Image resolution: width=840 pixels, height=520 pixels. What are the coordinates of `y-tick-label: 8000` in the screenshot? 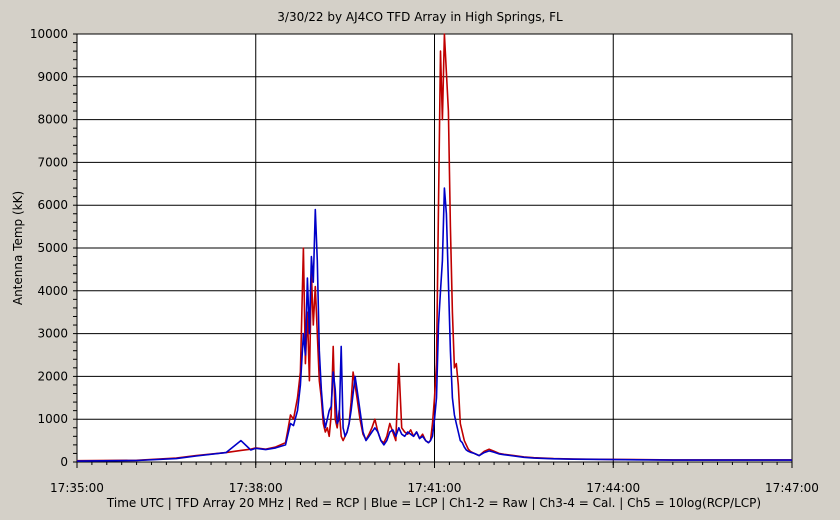 It's located at (52, 120).